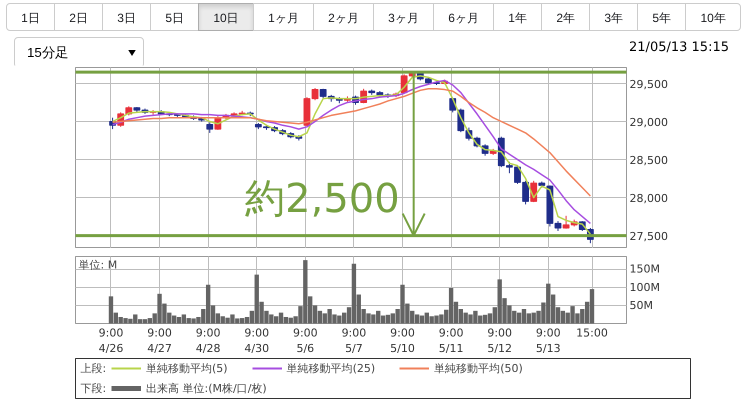 The height and width of the screenshot is (407, 749). What do you see at coordinates (645, 269) in the screenshot?
I see `y-tick-label: 150M` at bounding box center [645, 269].